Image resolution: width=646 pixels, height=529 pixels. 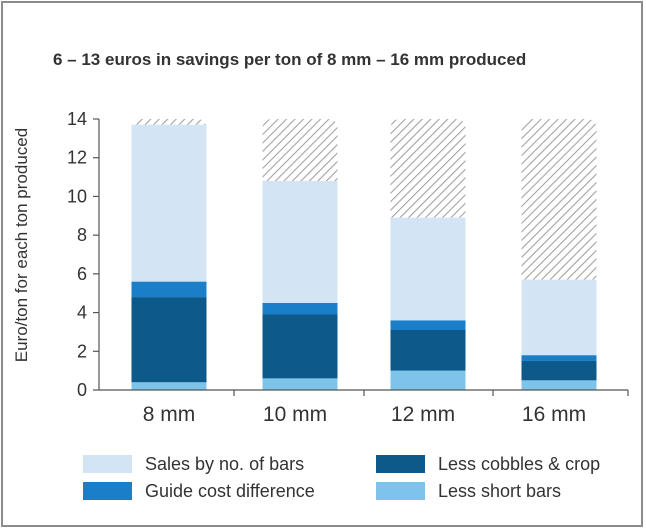 I want to click on x-tick-label: 10 mm, so click(x=295, y=414).